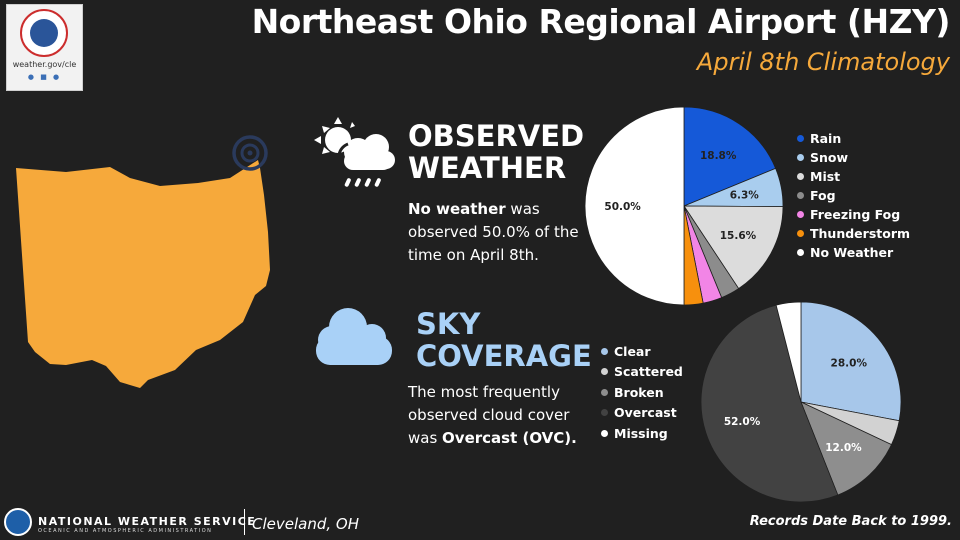 The width and height of the screenshot is (960, 540). What do you see at coordinates (745, 195) in the screenshot?
I see `pie-label-snow: 6.3%` at bounding box center [745, 195].